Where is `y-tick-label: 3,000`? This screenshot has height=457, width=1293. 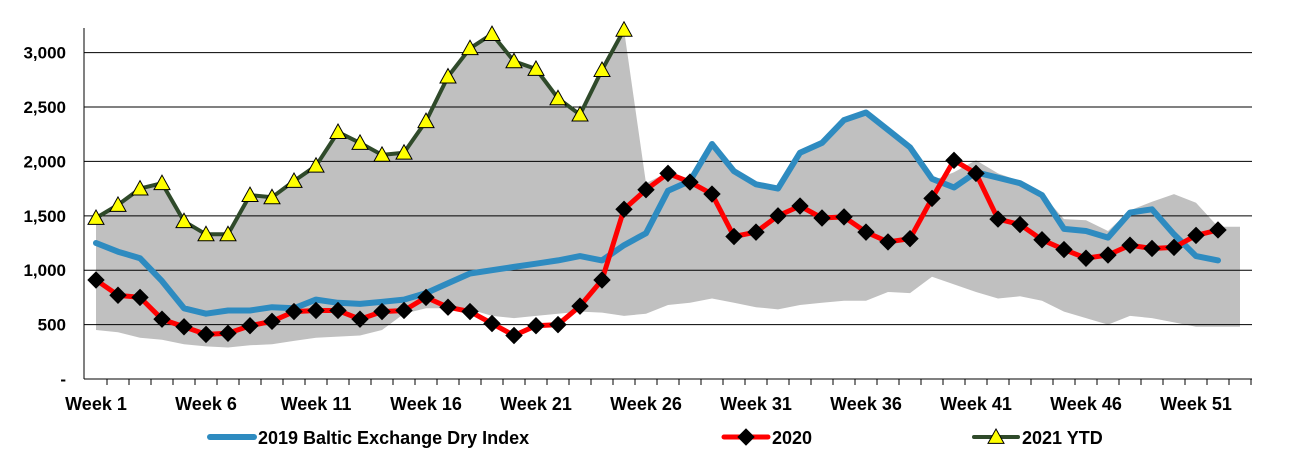 y-tick-label: 3,000 is located at coordinates (44, 53).